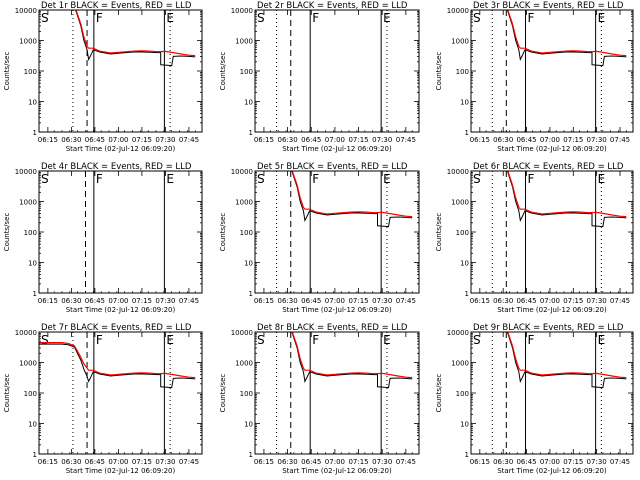 This screenshot has height=480, width=640. What do you see at coordinates (116, 328) in the screenshot?
I see `chart-title: Det 7r BLACK = Events, RED = LLD` at bounding box center [116, 328].